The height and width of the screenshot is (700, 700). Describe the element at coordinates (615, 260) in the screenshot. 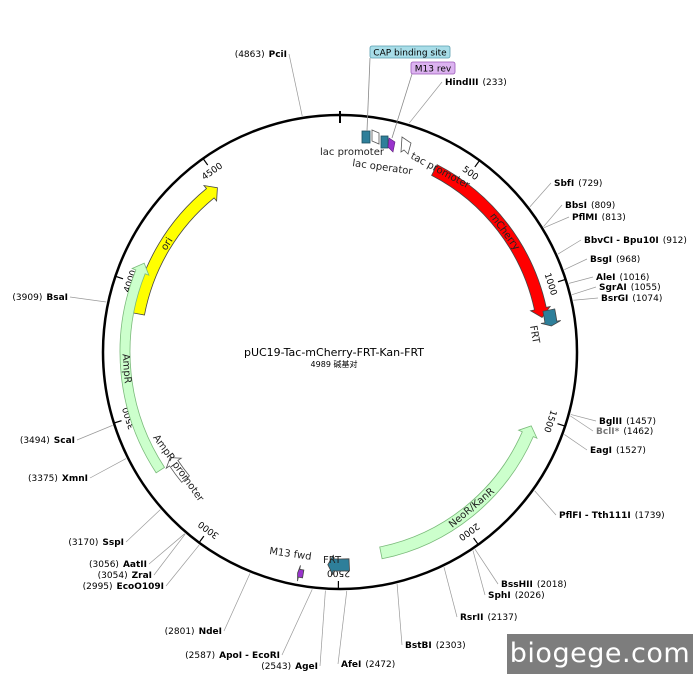

I see `enzyme-site: BsgI (968)` at that location.